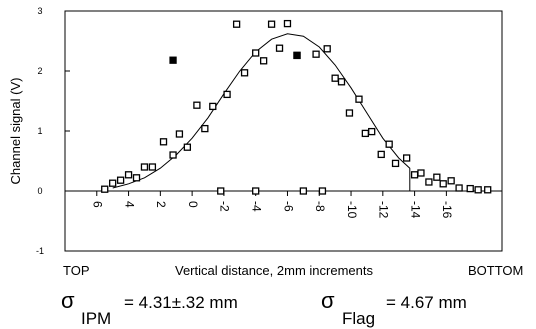  What do you see at coordinates (384, 210) in the screenshot?
I see `x-tick-label: -12` at bounding box center [384, 210].